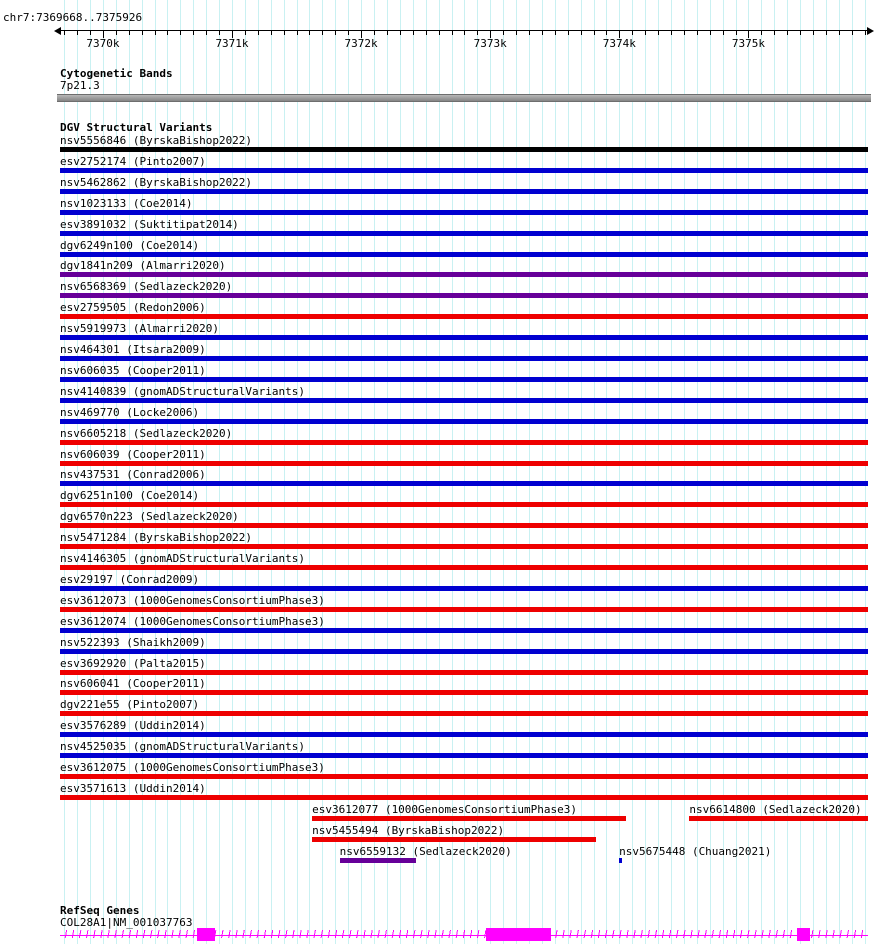 This screenshot has height=944, width=890. Describe the element at coordinates (126, 203) in the screenshot. I see `variant-label: nsv1023133 (Coe2014)` at that location.